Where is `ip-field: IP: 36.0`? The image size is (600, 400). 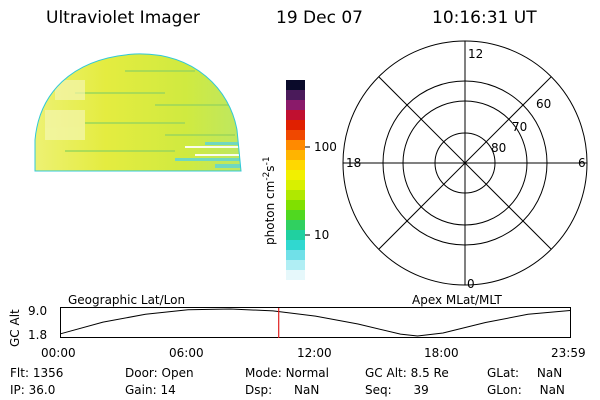 ip-field: IP: 36.0 is located at coordinates (32, 390).